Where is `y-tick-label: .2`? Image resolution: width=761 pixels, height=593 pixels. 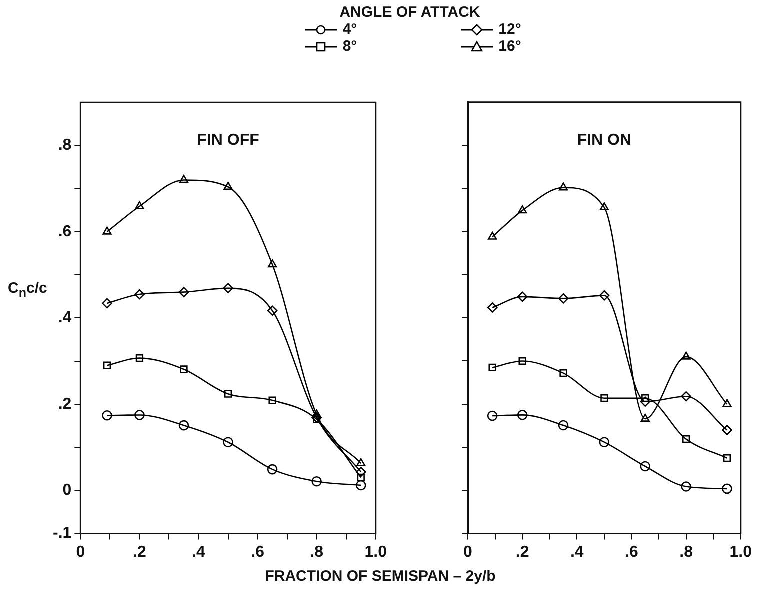
y-tick-label: .2 is located at coordinates (65, 404).